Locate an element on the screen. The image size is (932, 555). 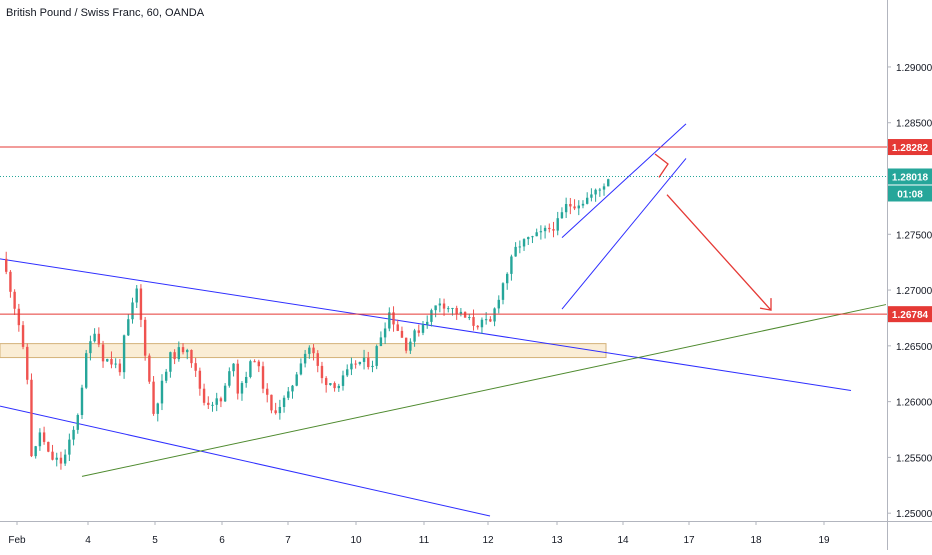
countdown-badge-bg is located at coordinates (910, 193).